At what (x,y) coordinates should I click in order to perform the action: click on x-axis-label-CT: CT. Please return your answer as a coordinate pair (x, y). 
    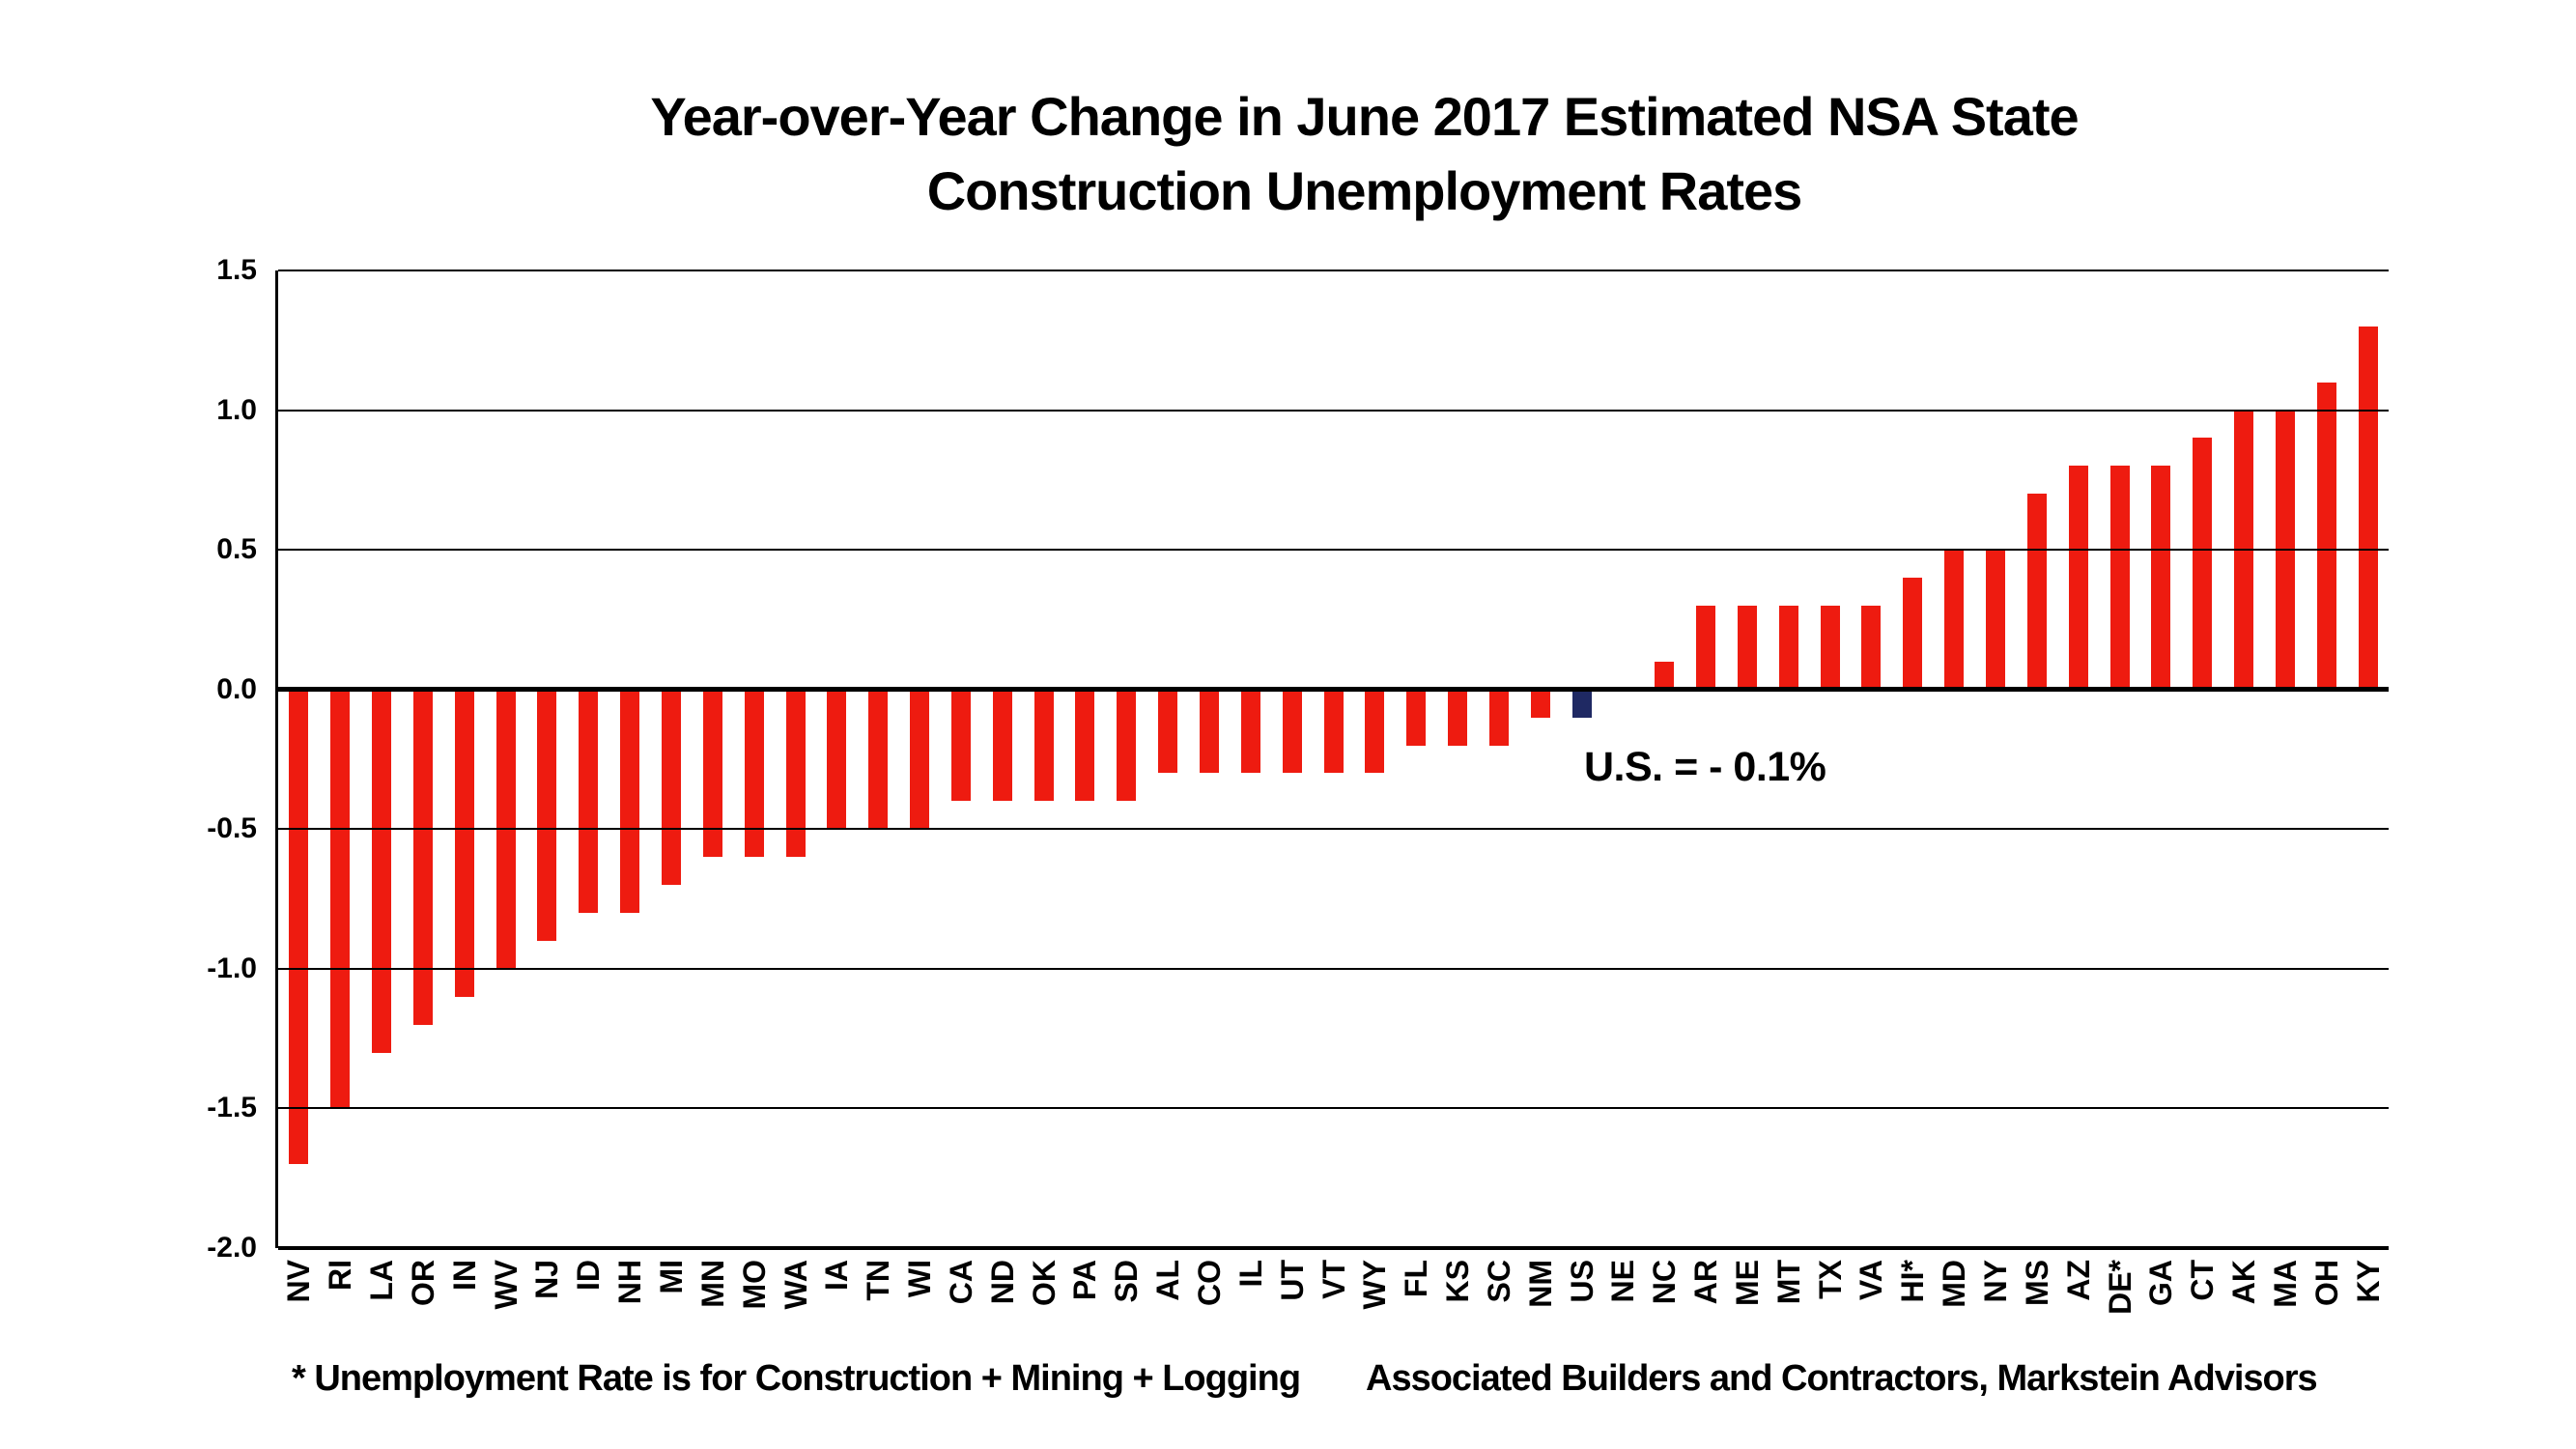
    Looking at the image, I should click on (2203, 1280).